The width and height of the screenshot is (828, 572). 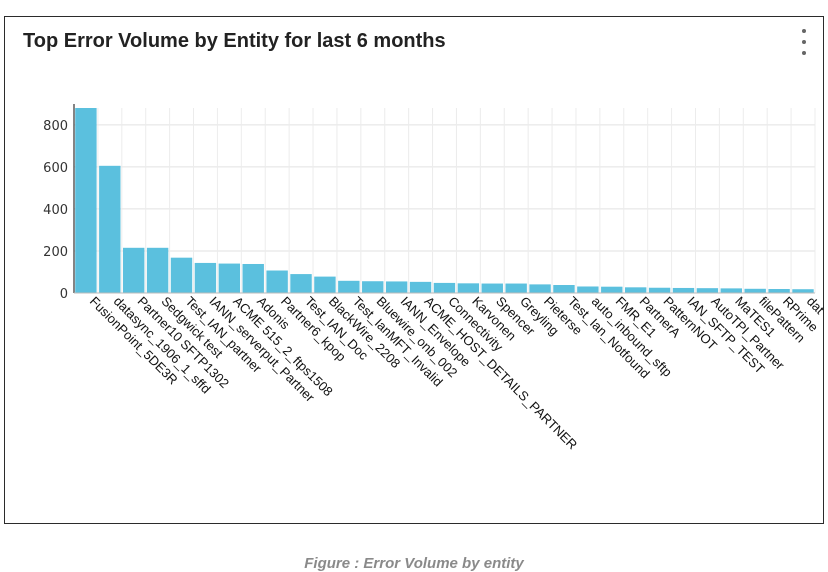 What do you see at coordinates (64, 294) in the screenshot?
I see `y-tick-label: 0` at bounding box center [64, 294].